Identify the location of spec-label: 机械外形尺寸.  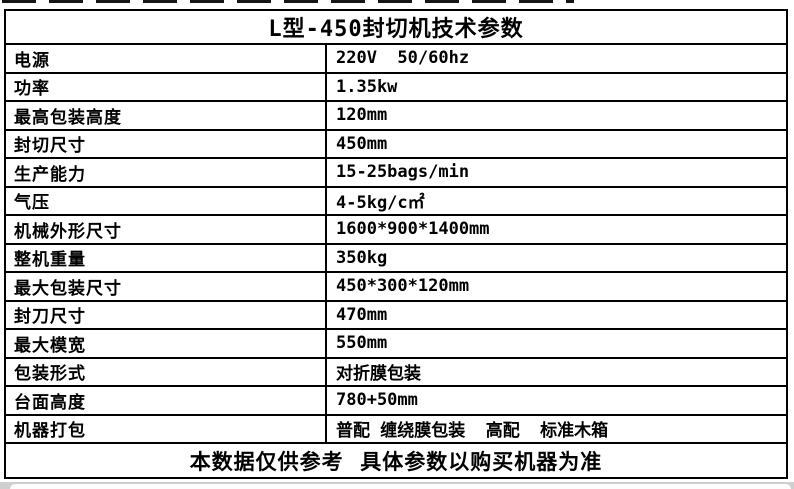
(166, 229).